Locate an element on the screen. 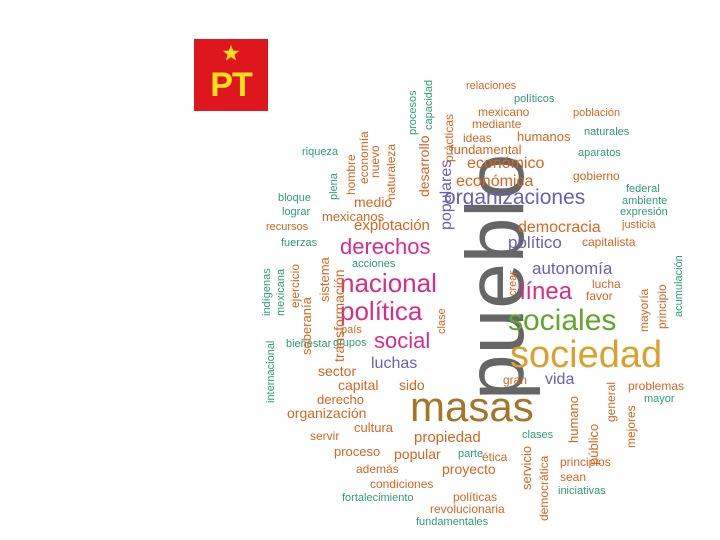  word-explotacion: explotación is located at coordinates (392, 225).